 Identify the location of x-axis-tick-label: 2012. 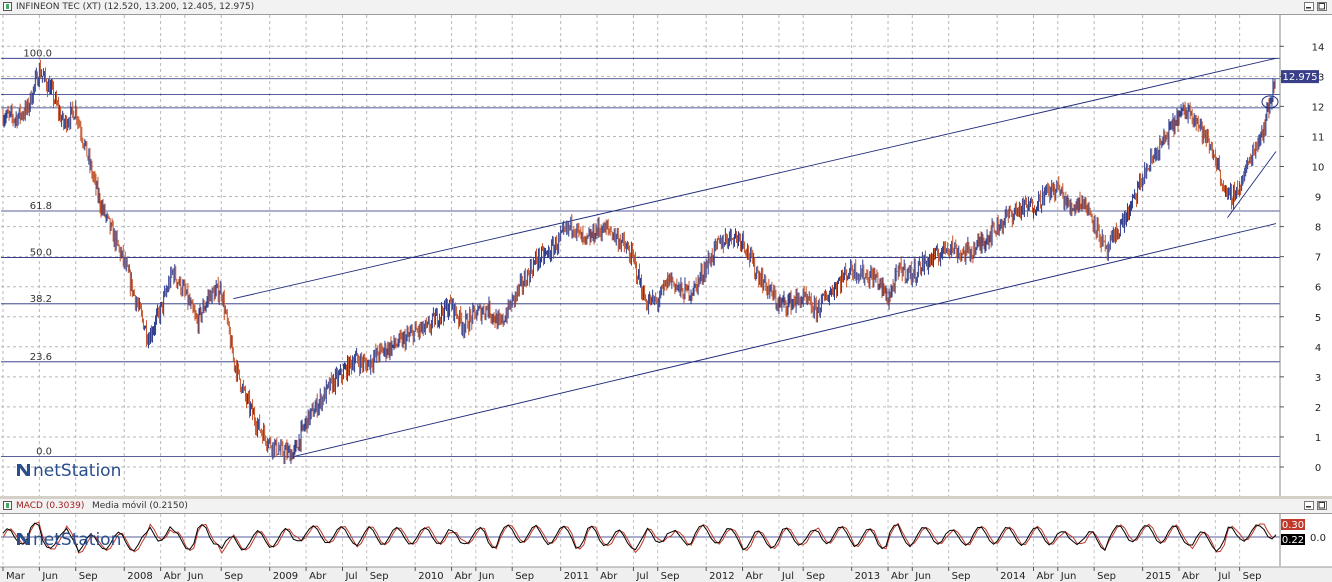
(721, 576).